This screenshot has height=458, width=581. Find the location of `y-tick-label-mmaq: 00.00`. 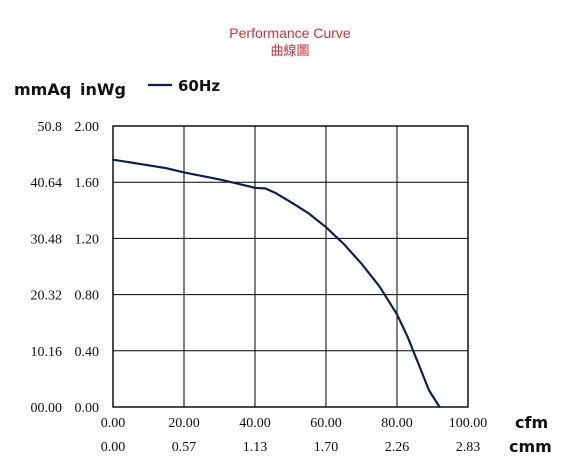

y-tick-label-mmaq: 00.00 is located at coordinates (47, 408).